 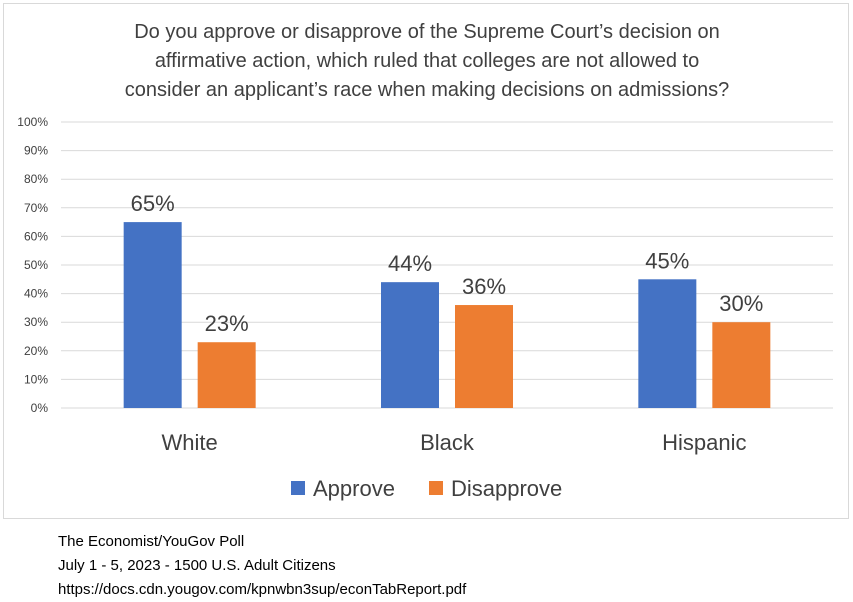 I want to click on bar-approve-white, so click(x=152, y=315).